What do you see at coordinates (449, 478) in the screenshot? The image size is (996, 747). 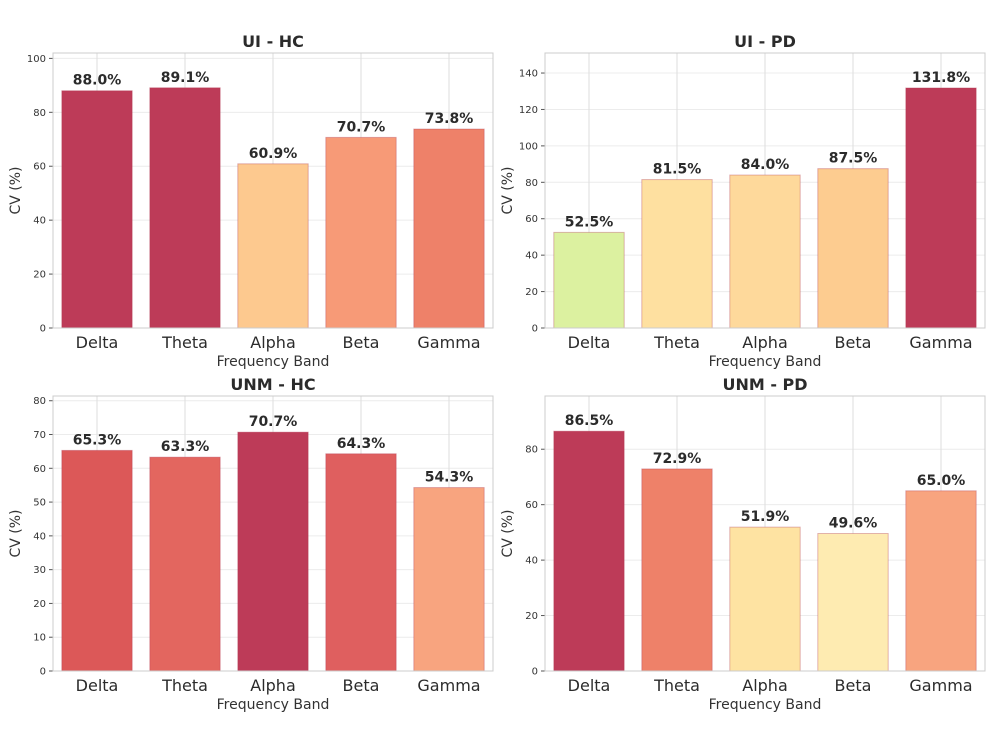 I see `data-label: 54.3%` at bounding box center [449, 478].